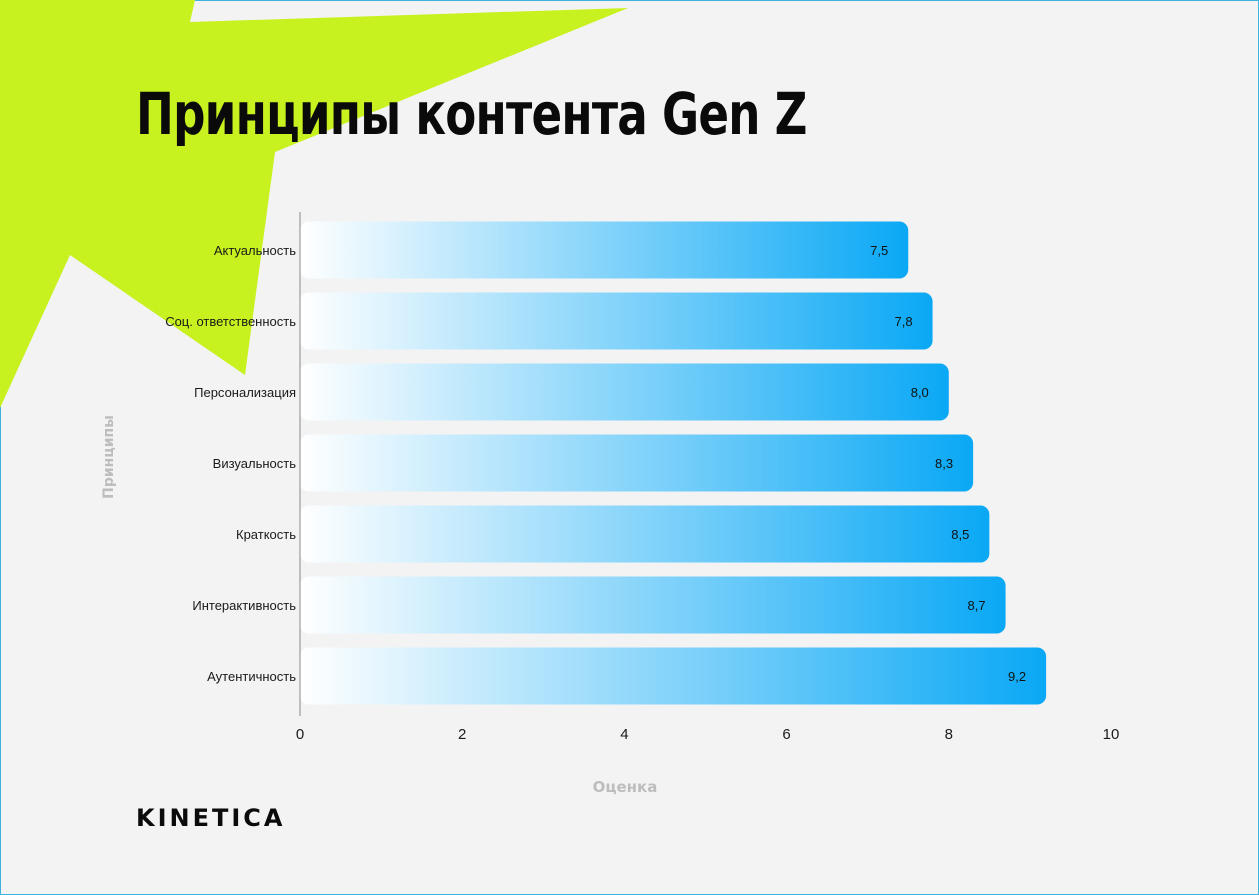  What do you see at coordinates (625, 787) in the screenshot?
I see `x-axis-title: Оценка` at bounding box center [625, 787].